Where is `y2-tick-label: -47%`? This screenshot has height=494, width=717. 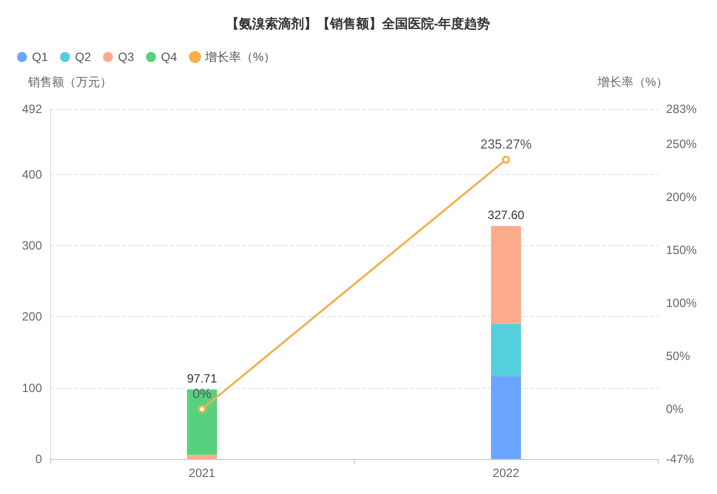
y2-tick-label: -47% is located at coordinates (680, 459).